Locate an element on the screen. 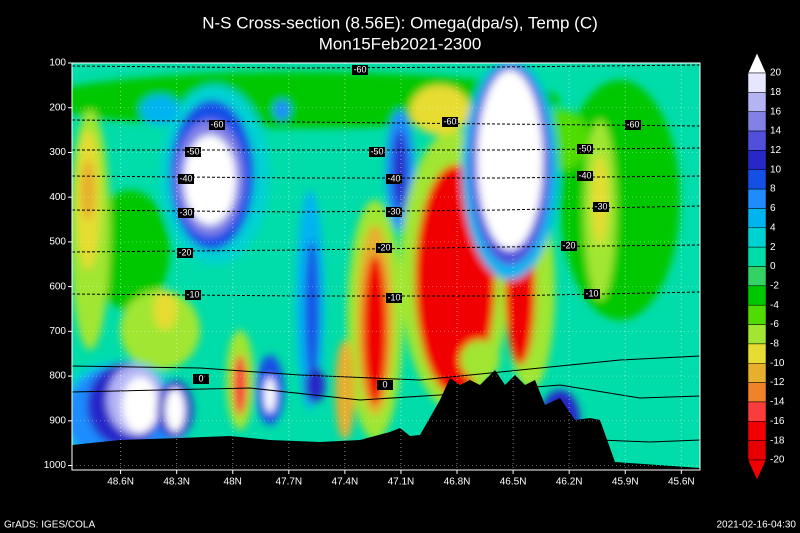  colorbar-label: -18 is located at coordinates (777, 440).